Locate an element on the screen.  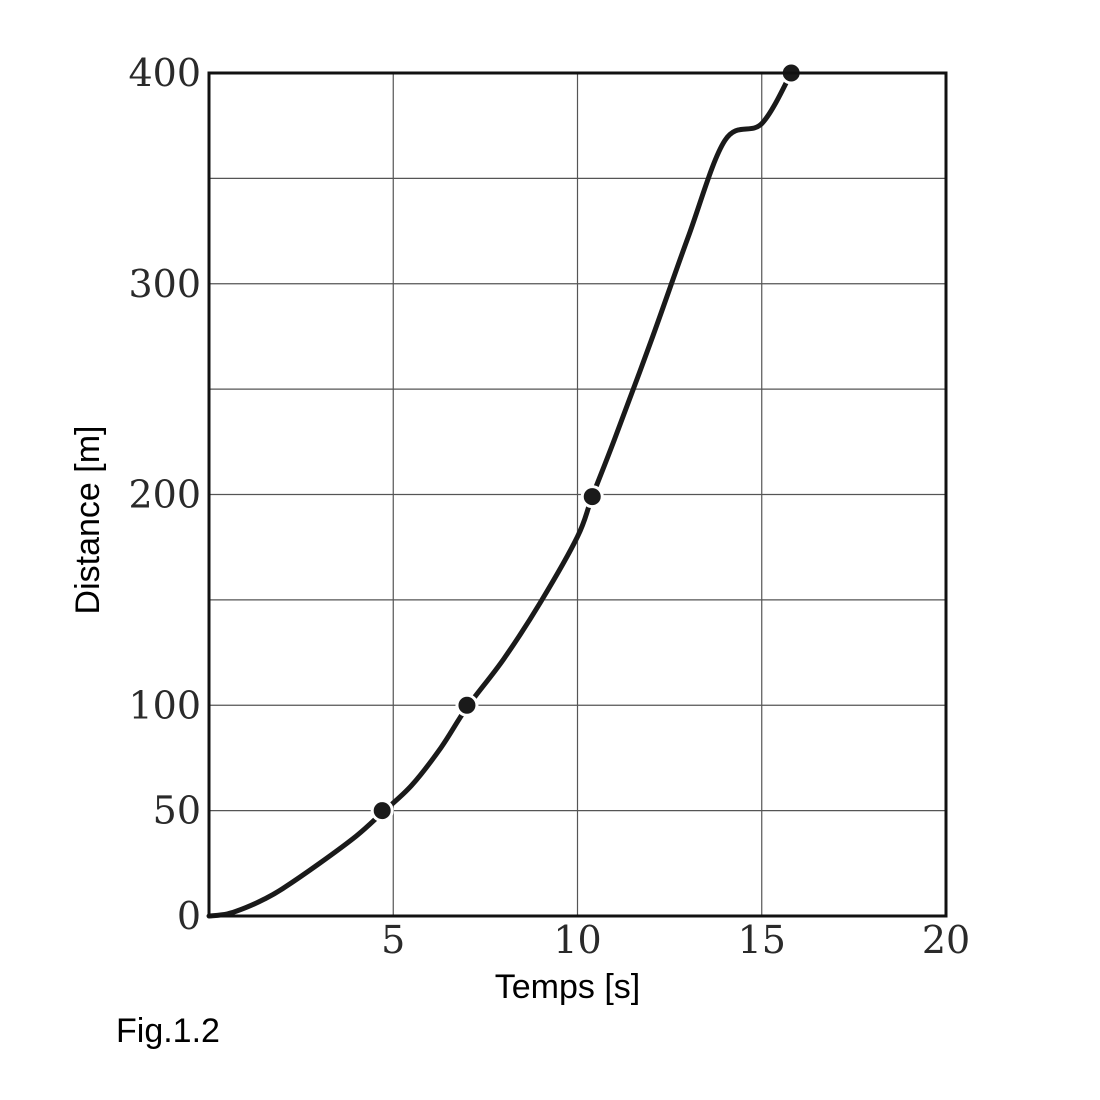
y-tick-label: 400 is located at coordinates (164, 73).